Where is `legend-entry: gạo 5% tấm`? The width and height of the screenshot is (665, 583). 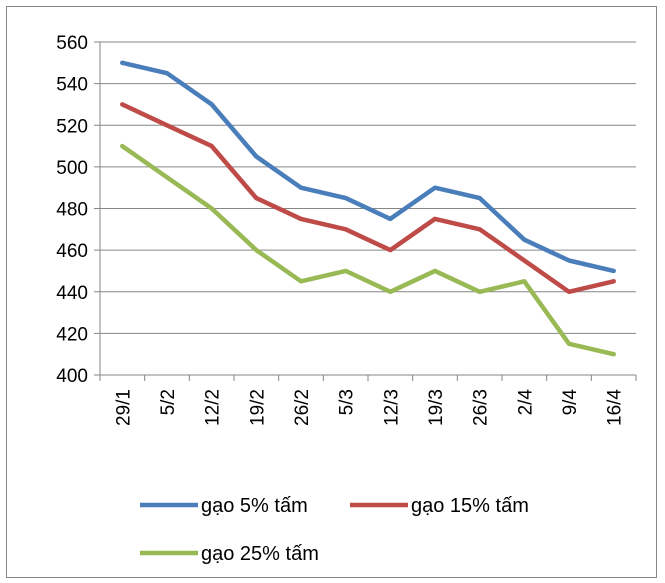
legend-entry: gạo 5% tấm is located at coordinates (224, 506).